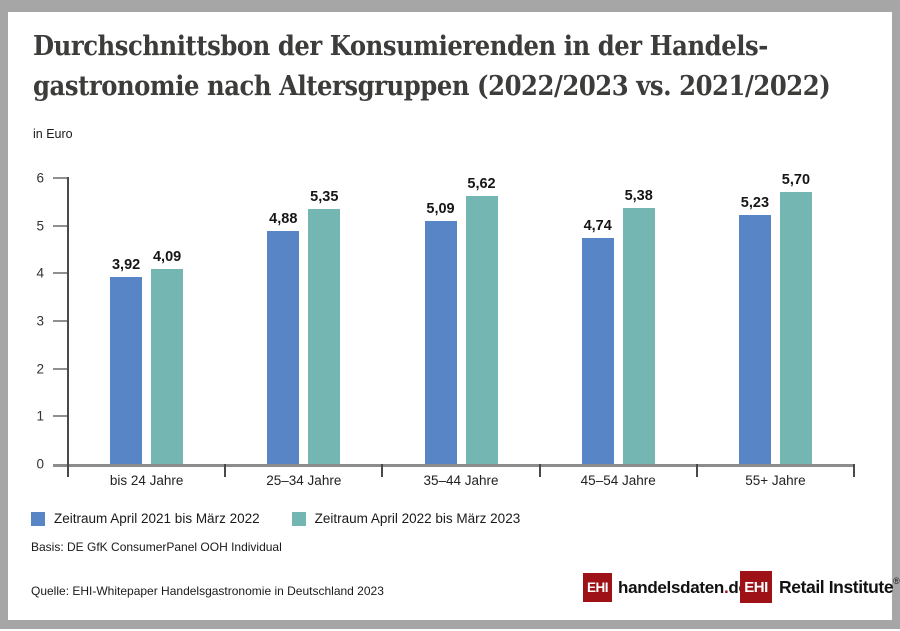 This screenshot has height=631, width=900. I want to click on x-category-label: 35–44 Jahre, so click(461, 480).